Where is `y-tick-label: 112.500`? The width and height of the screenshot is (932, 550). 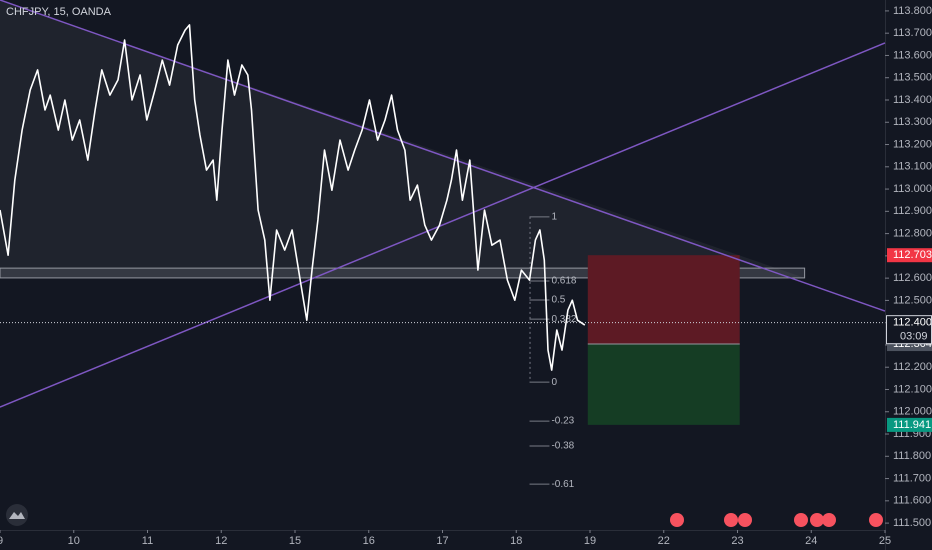 y-tick-label: 112.500 is located at coordinates (912, 300).